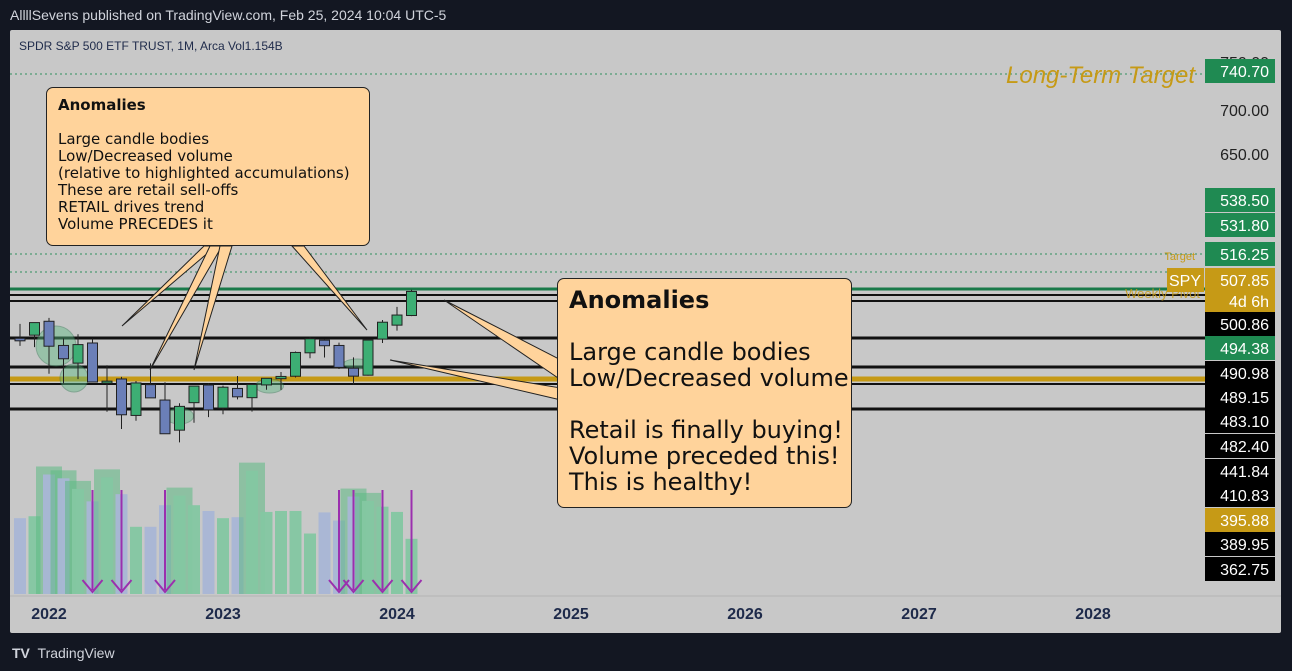 This screenshot has height=671, width=1292. Describe the element at coordinates (397, 614) in the screenshot. I see `x-axis-tick-label: 2024` at that location.